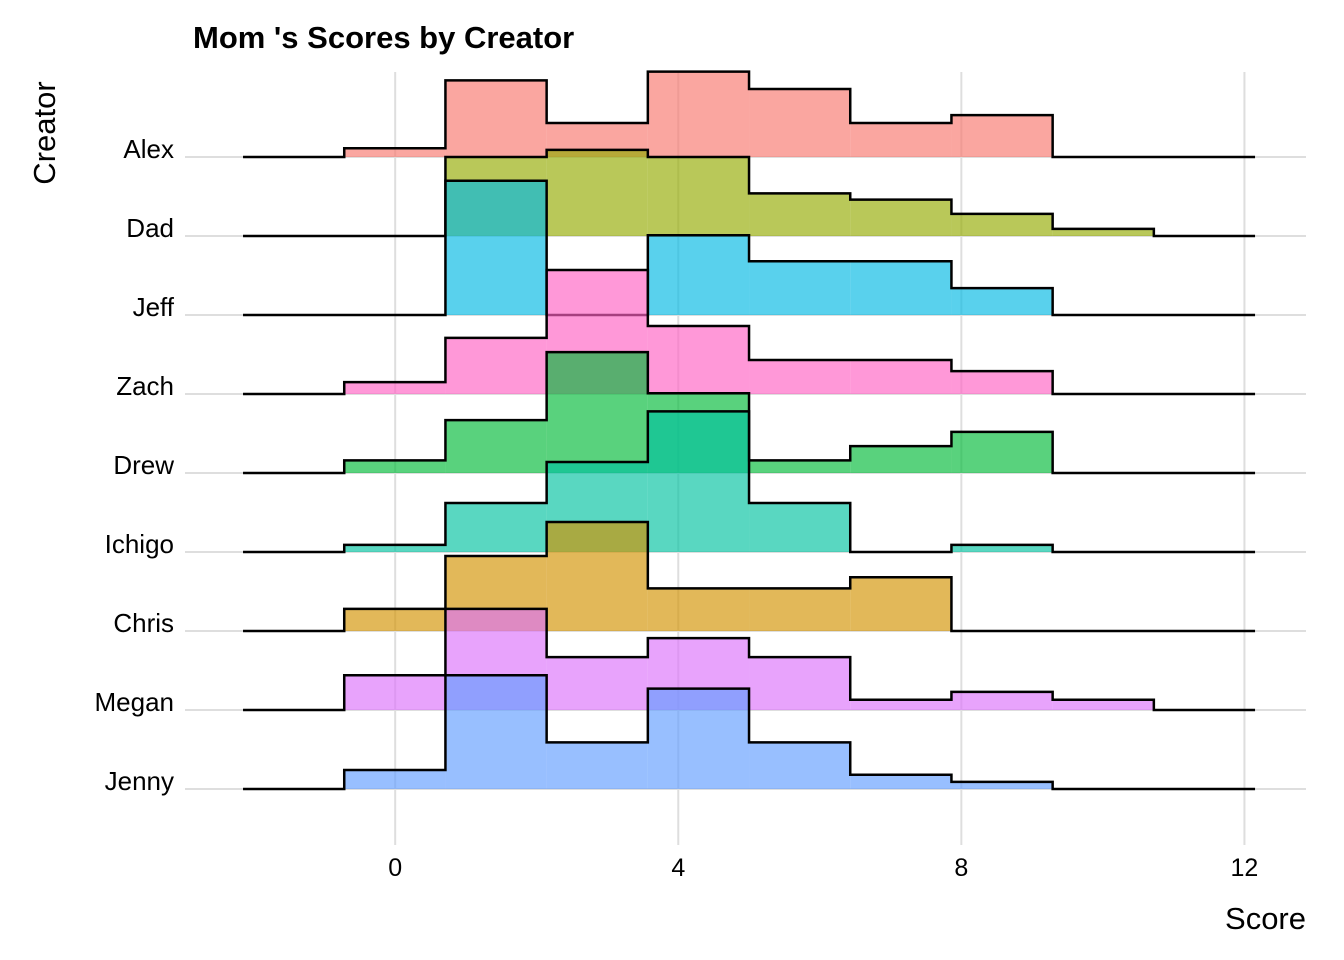 The width and height of the screenshot is (1344, 960). Describe the element at coordinates (1265, 918) in the screenshot. I see `x-axis-label: Score` at that location.